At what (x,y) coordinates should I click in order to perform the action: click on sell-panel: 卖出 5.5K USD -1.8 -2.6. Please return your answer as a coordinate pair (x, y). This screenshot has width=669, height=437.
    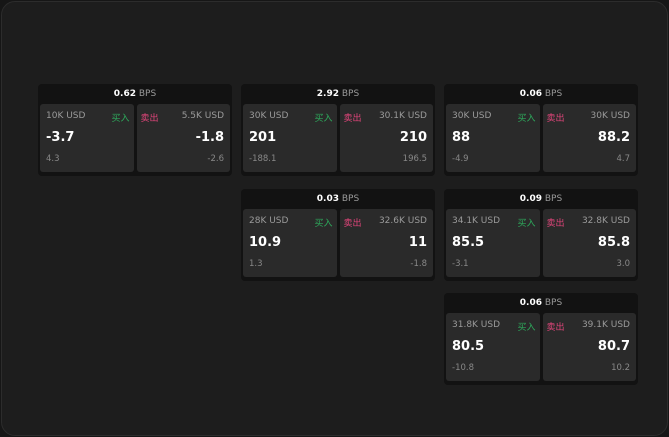
    Looking at the image, I should click on (183, 138).